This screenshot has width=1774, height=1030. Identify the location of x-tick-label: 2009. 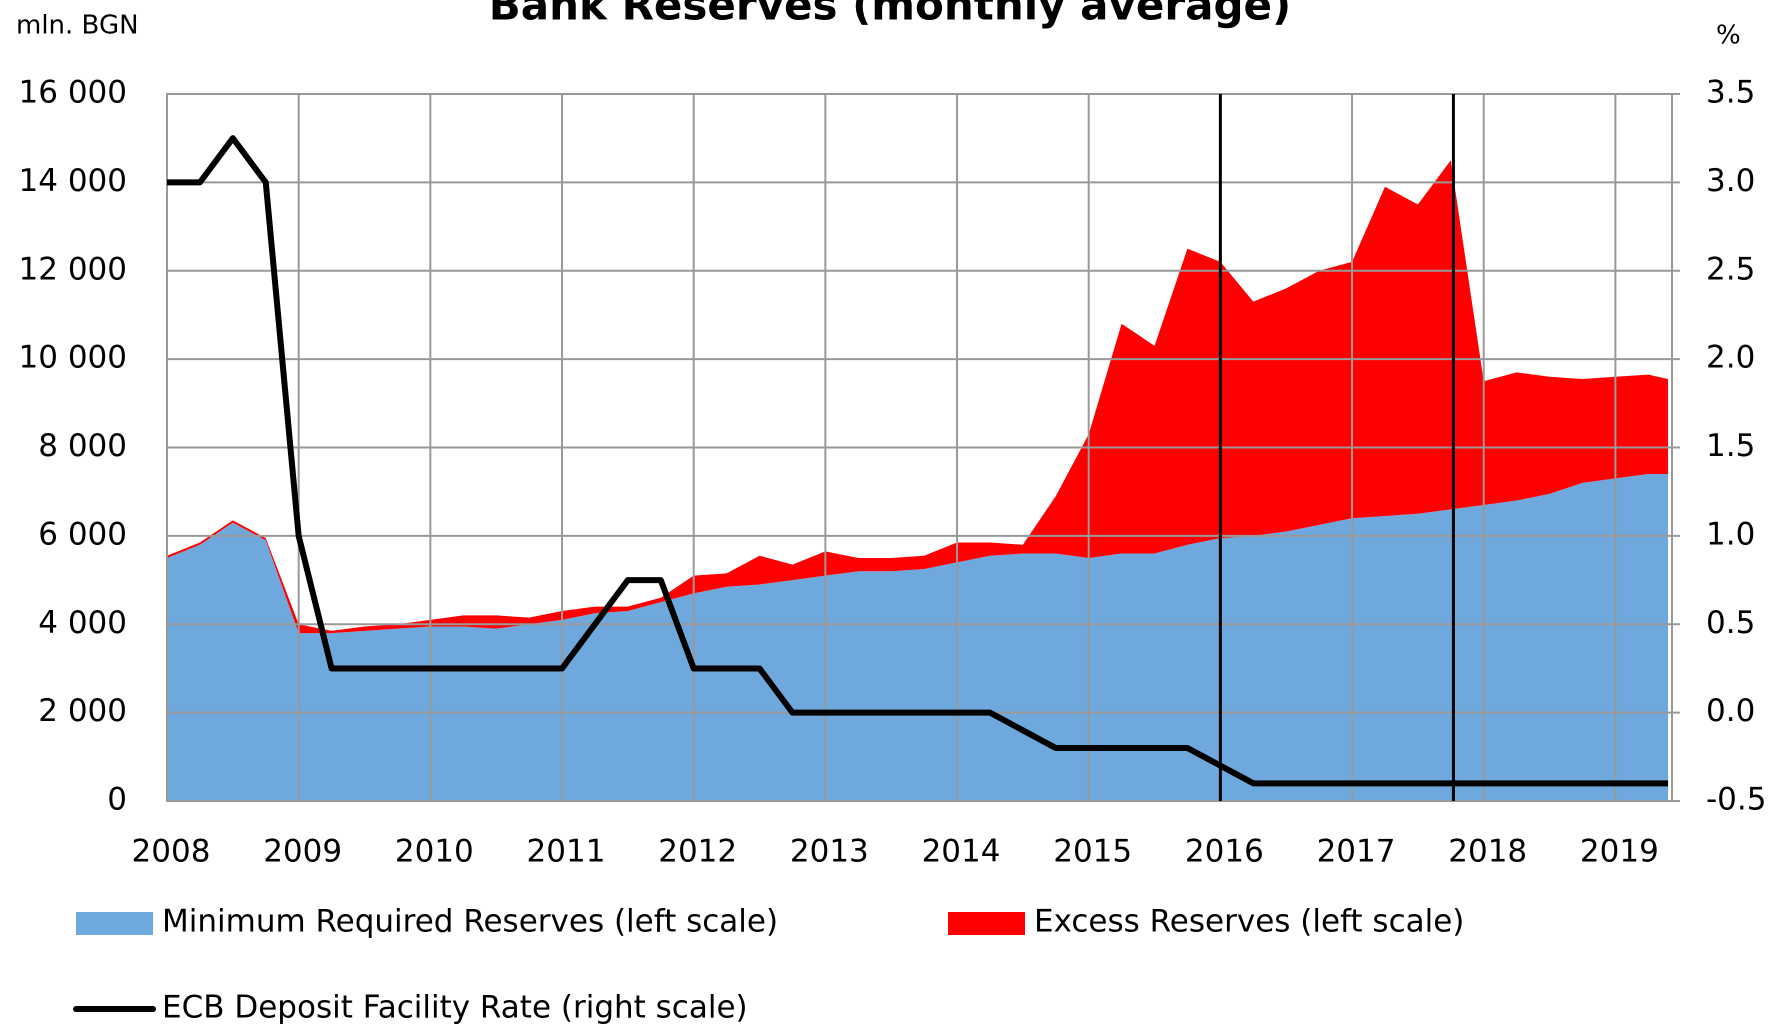
(302, 852).